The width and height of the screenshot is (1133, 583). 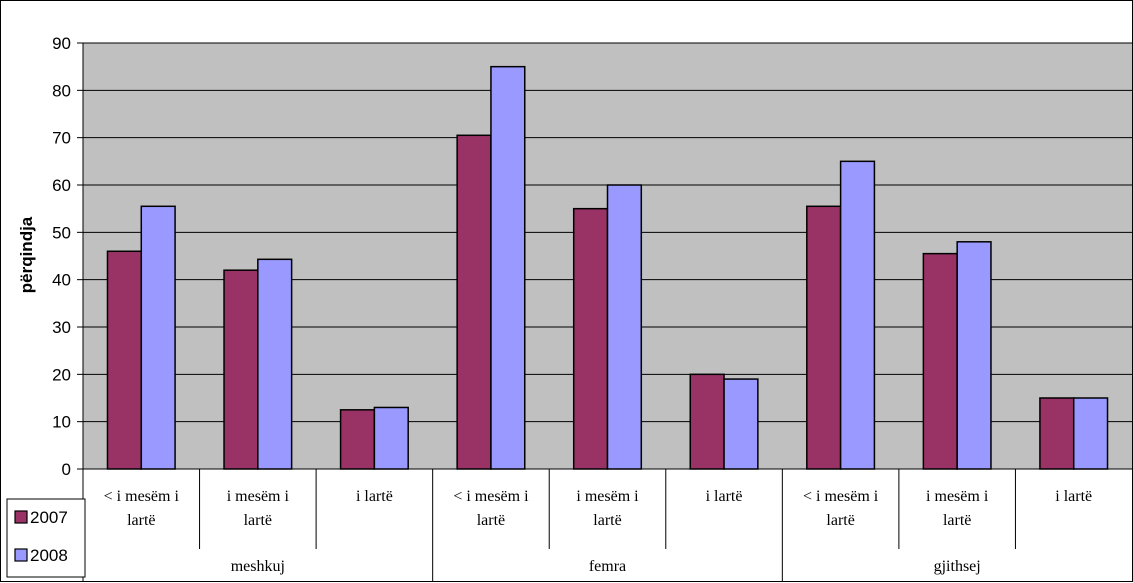 I want to click on group-label: meshkuj, so click(x=258, y=566).